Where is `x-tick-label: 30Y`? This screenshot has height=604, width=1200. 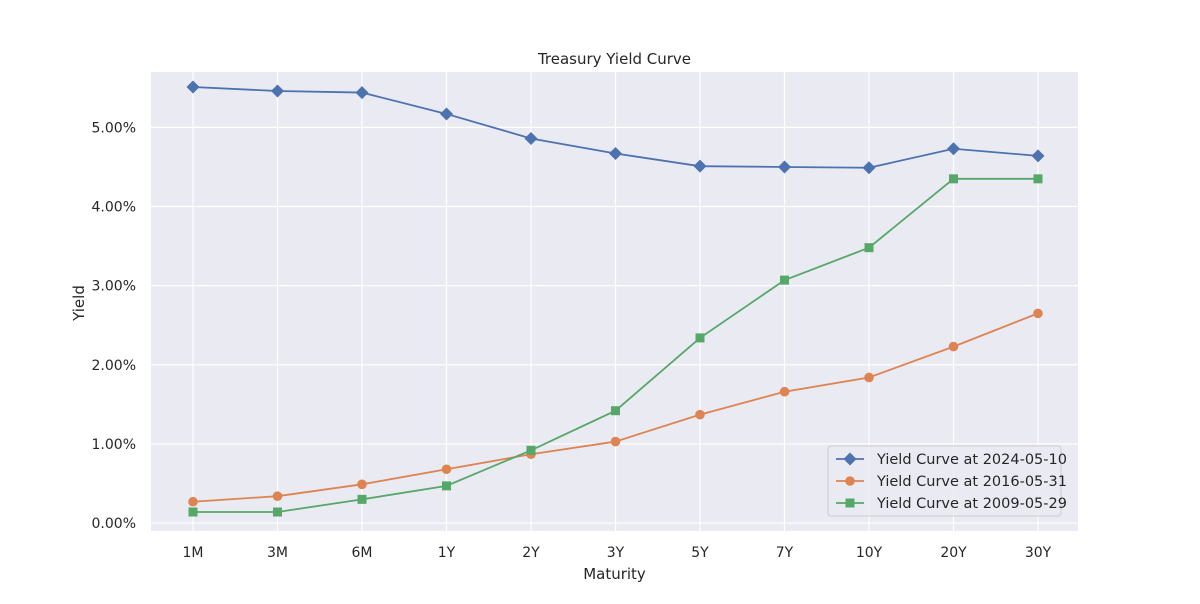 x-tick-label: 30Y is located at coordinates (1038, 553).